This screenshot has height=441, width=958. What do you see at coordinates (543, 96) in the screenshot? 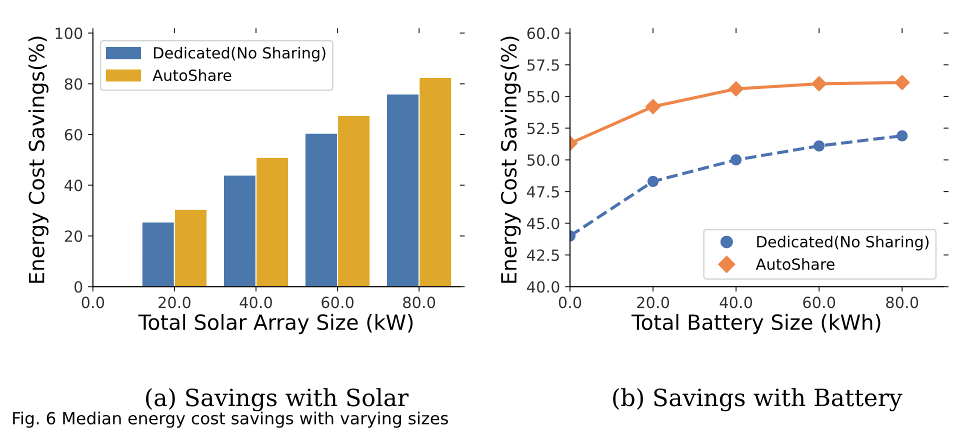
I see `y-tick-label: 55.0` at bounding box center [543, 96].